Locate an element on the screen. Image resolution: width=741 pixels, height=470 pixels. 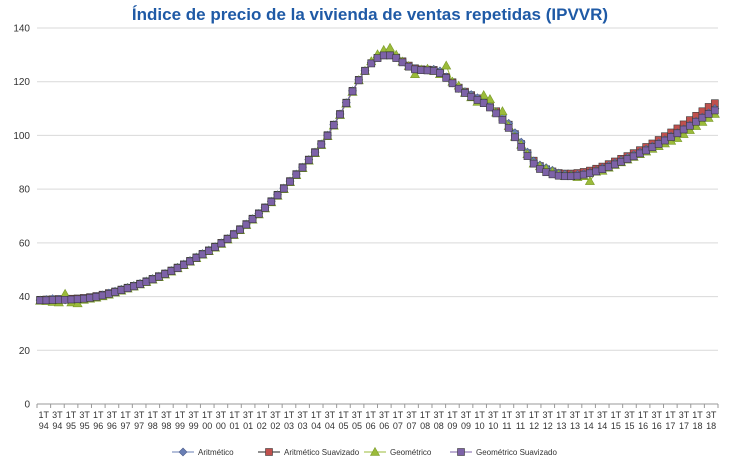
x-tick-year: 11 is located at coordinates (506, 426).